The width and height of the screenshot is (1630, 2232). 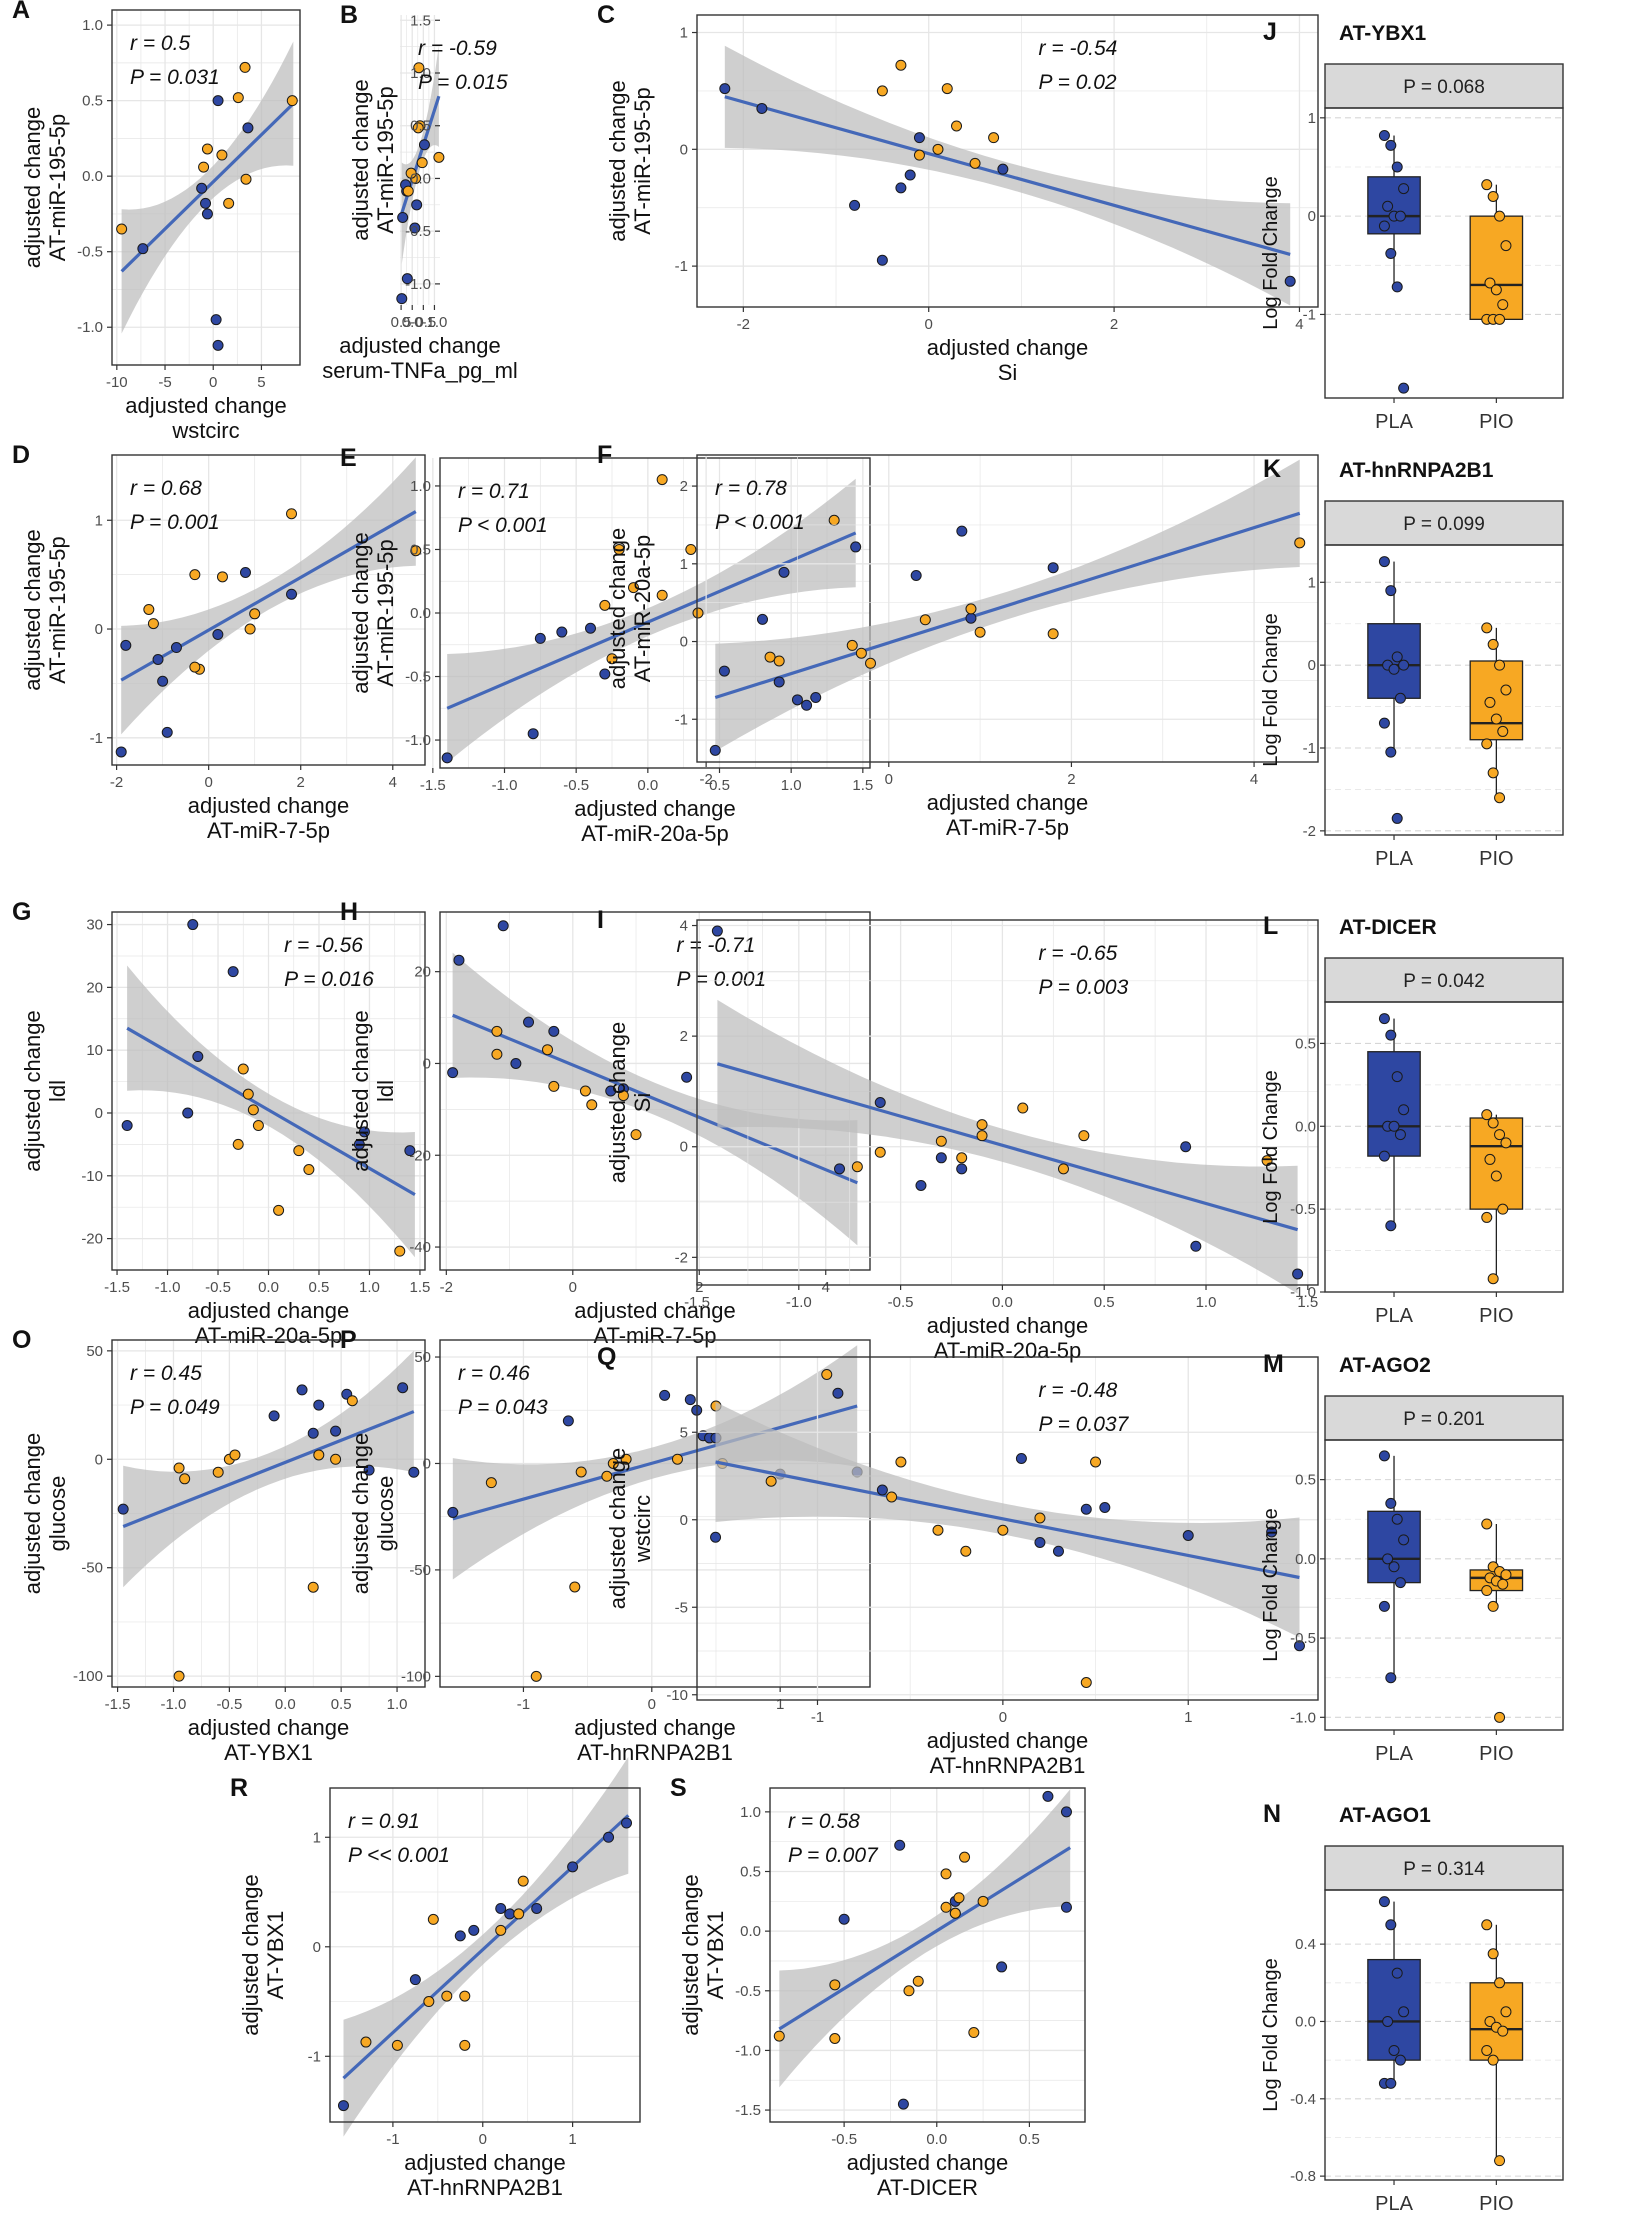 I want to click on strip-pvalue: P = 0.201, so click(x=1444, y=1419).